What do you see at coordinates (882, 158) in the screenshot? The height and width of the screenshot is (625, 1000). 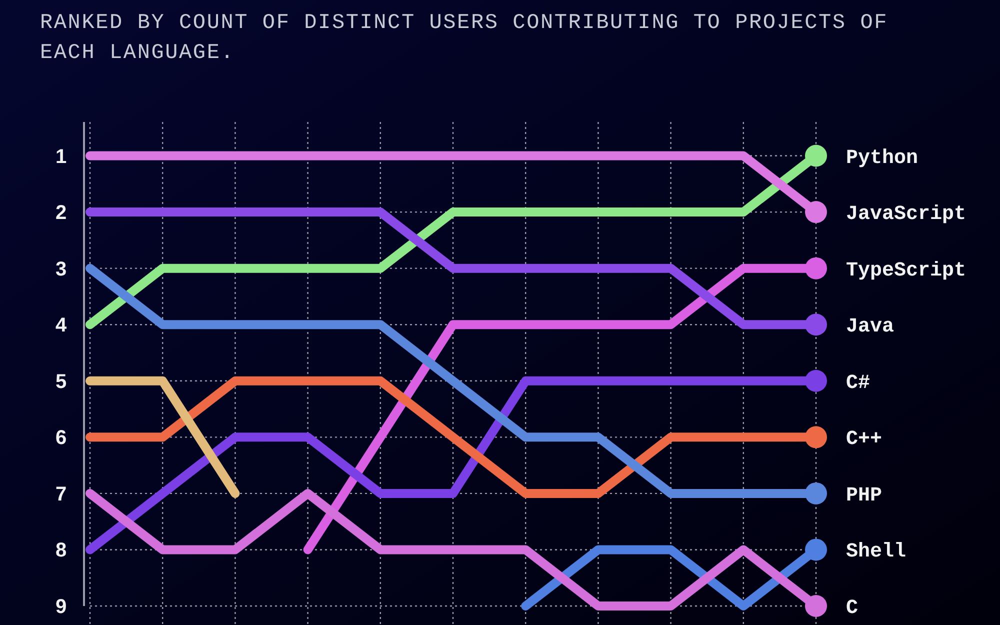 I see `series-label: Python` at bounding box center [882, 158].